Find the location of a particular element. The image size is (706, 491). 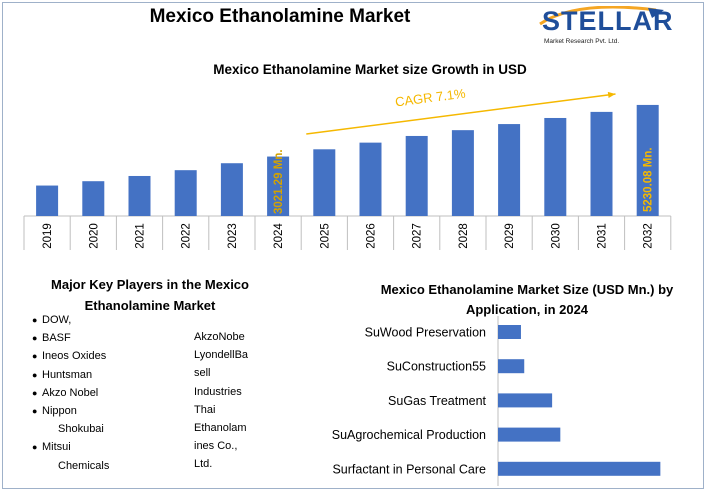

player-line: ines Co., is located at coordinates (216, 446).